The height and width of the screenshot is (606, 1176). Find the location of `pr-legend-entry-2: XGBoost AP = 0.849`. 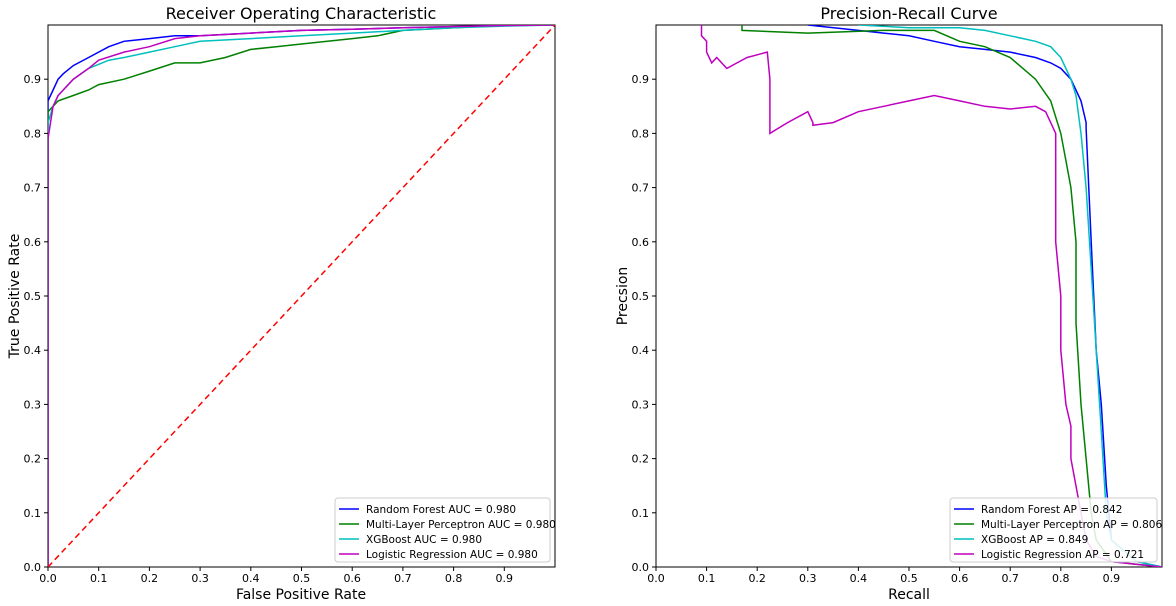

pr-legend-entry-2: XGBoost AP = 0.849 is located at coordinates (1034, 540).